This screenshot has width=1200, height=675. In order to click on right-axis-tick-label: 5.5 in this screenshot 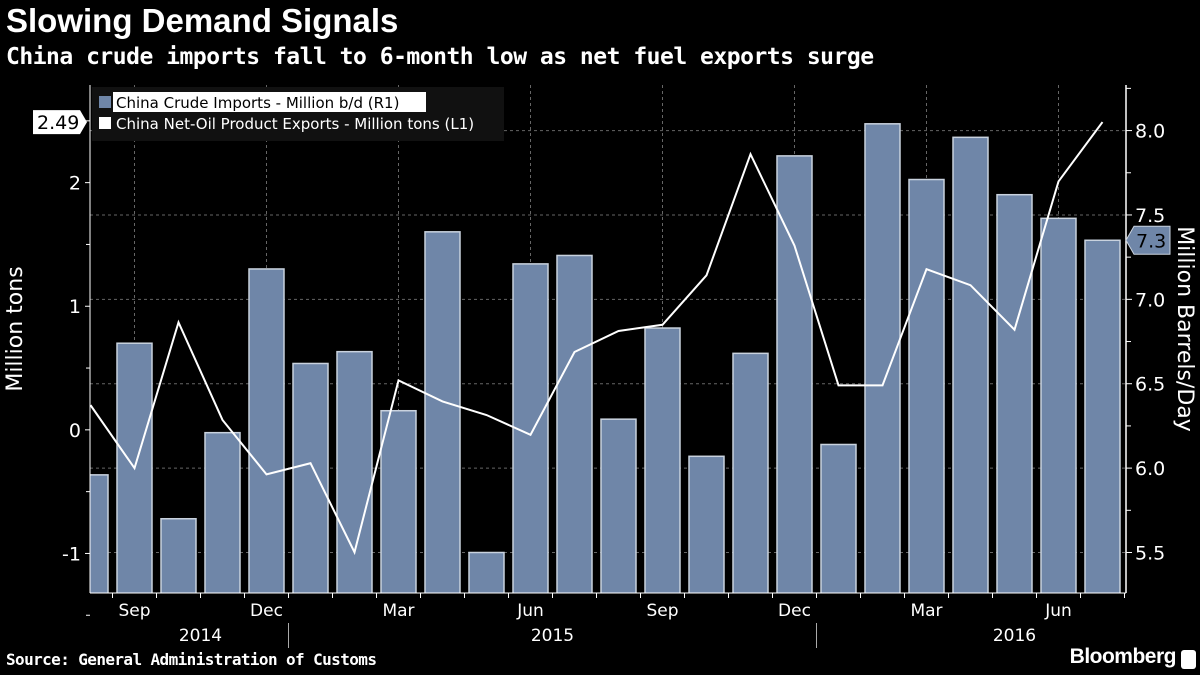, I will do `click(1150, 553)`.